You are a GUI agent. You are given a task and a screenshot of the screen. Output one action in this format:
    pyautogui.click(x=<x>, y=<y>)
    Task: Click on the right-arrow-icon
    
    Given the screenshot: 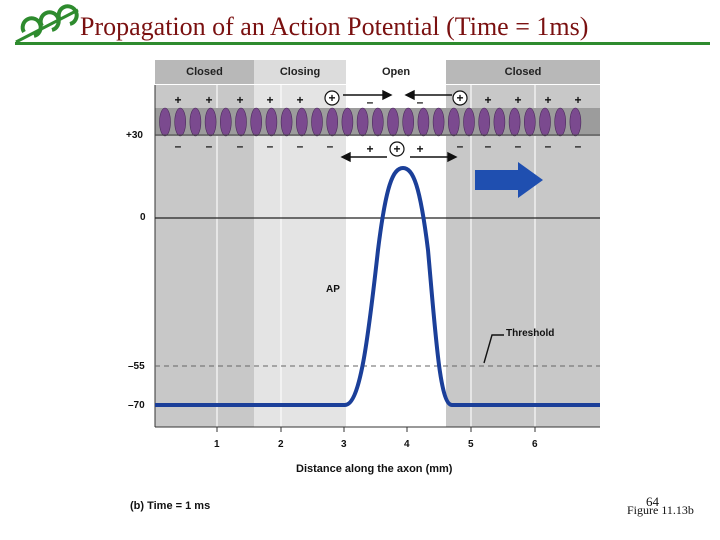 What is the action you would take?
    pyautogui.click(x=509, y=180)
    